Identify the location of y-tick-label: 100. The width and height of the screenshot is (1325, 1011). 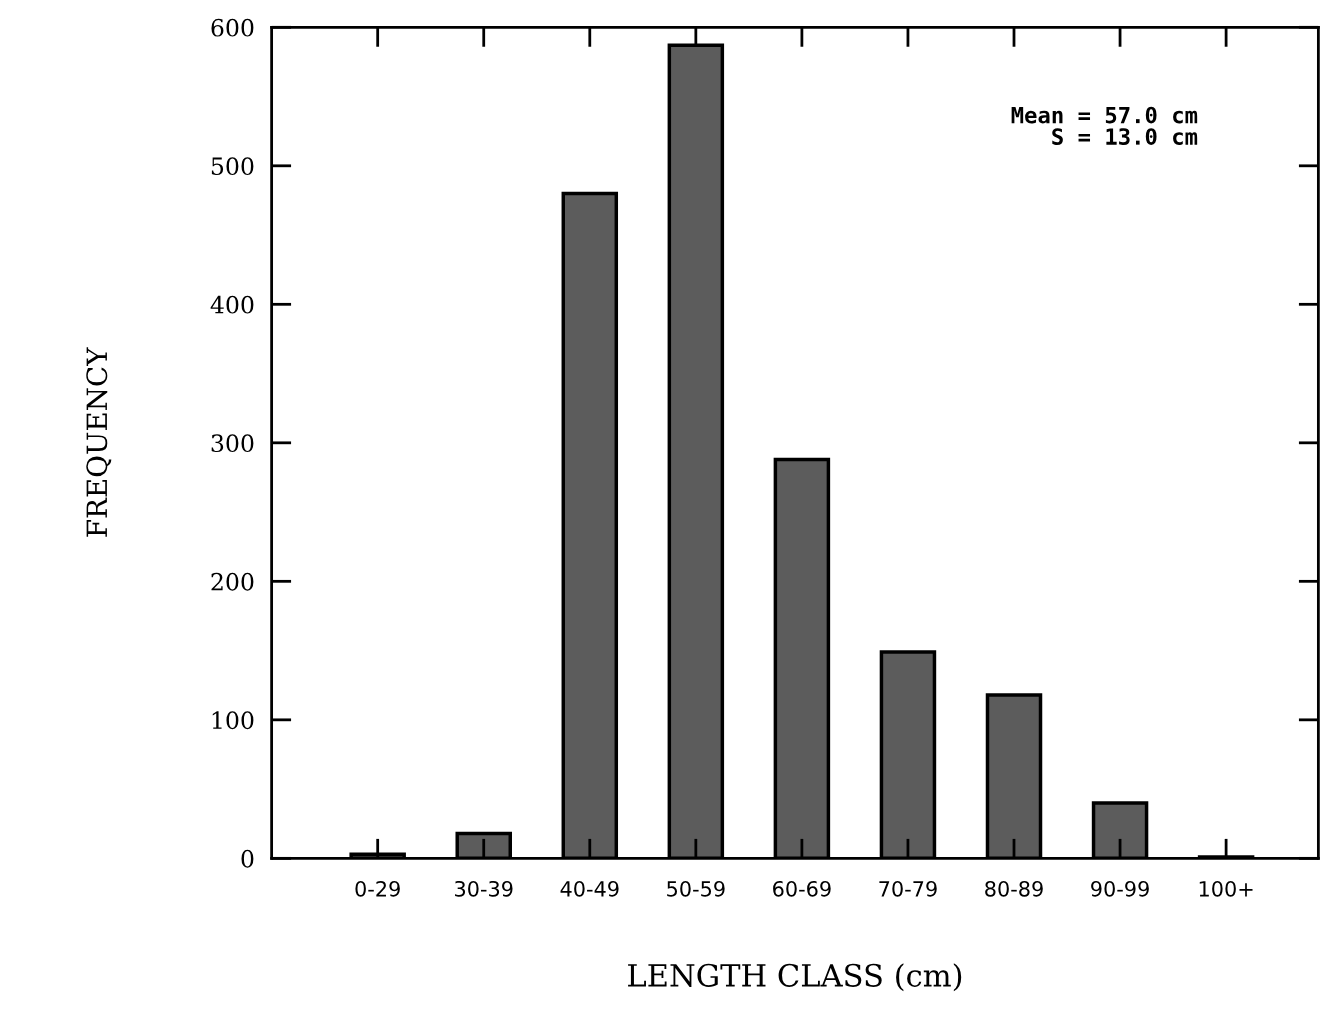
(233, 720).